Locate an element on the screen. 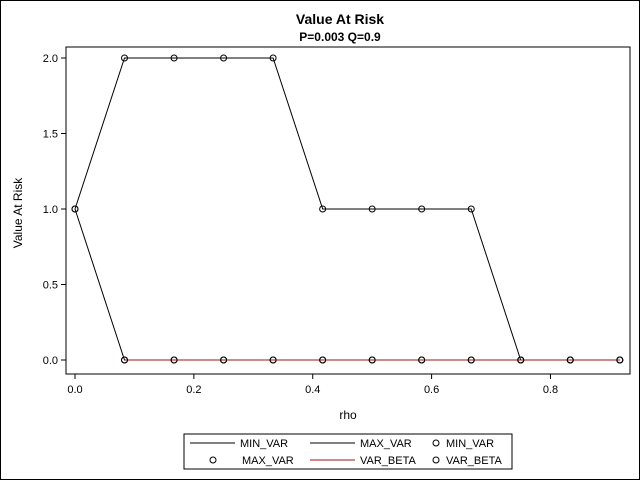 The image size is (640, 480). legend-box is located at coordinates (348, 451).